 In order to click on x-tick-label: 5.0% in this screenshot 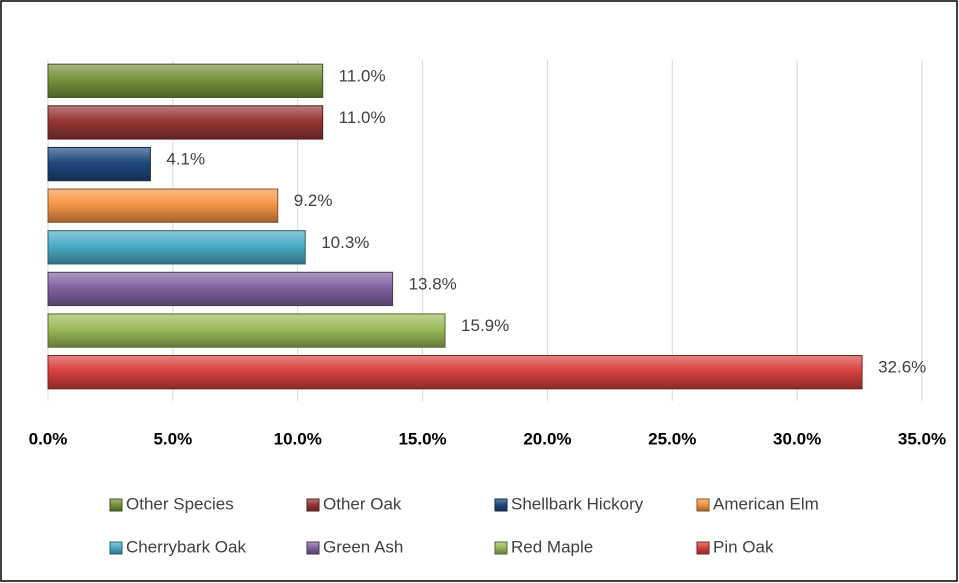, I will do `click(172, 438)`.